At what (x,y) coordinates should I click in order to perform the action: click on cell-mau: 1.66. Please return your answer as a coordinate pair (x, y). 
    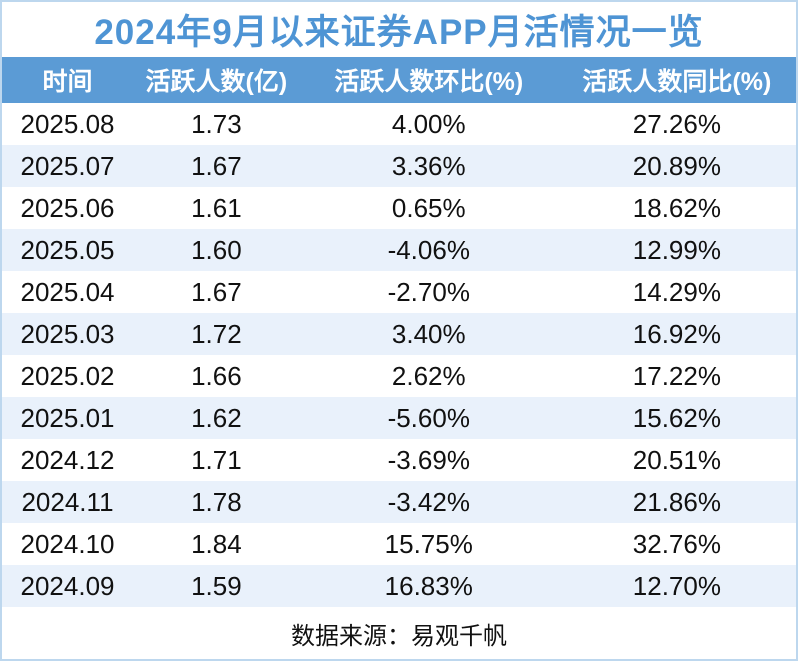
    Looking at the image, I should click on (216, 375).